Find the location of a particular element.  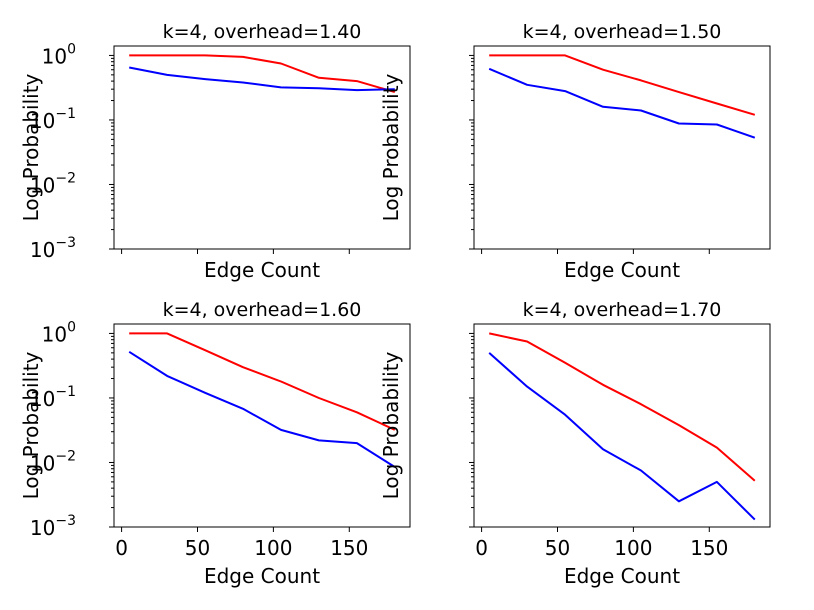

chart-title: k=4, overhead=1.70 is located at coordinates (622, 310).